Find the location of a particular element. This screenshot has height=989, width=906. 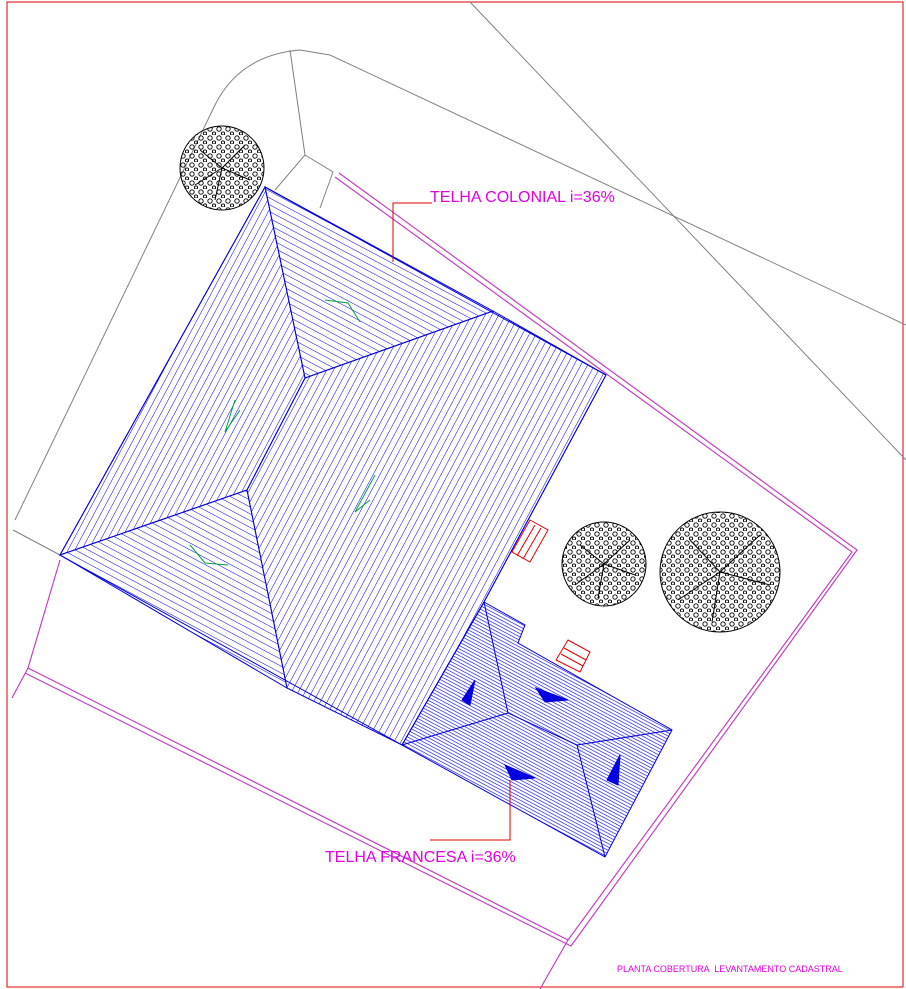

stairs is located at coordinates (551, 596).